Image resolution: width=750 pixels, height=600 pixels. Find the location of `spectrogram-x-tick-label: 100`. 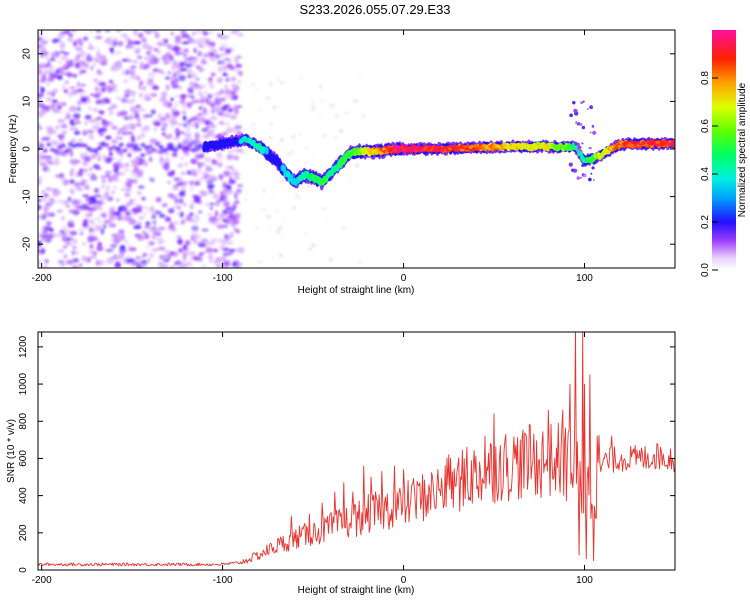

spectrogram-x-tick-label: 100 is located at coordinates (584, 278).